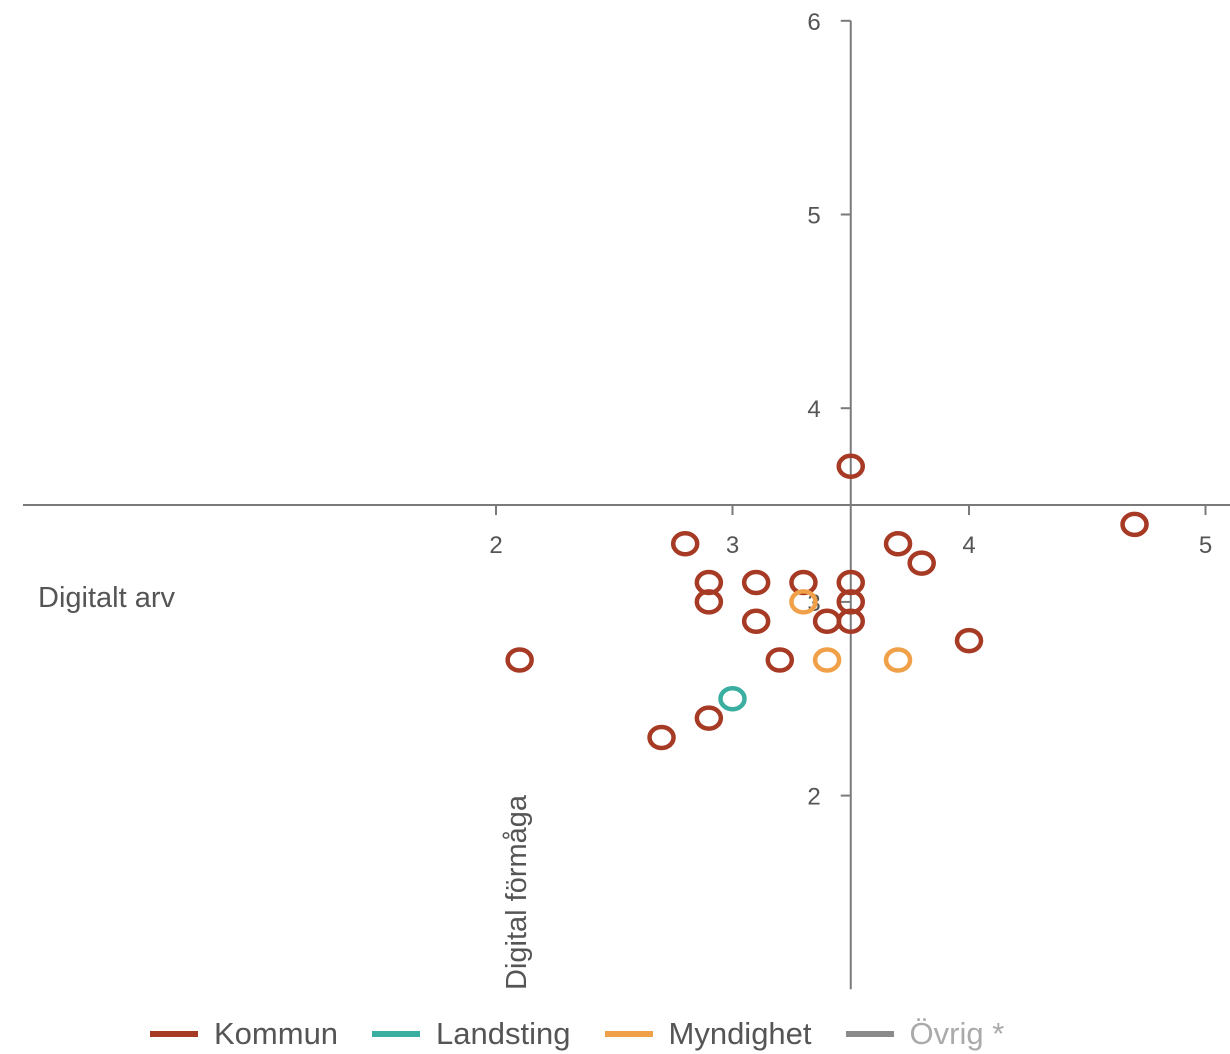 This screenshot has width=1230, height=1054. What do you see at coordinates (577, 1034) in the screenshot?
I see `legend: Kommun Landsting Myndighet Övrig *` at bounding box center [577, 1034].